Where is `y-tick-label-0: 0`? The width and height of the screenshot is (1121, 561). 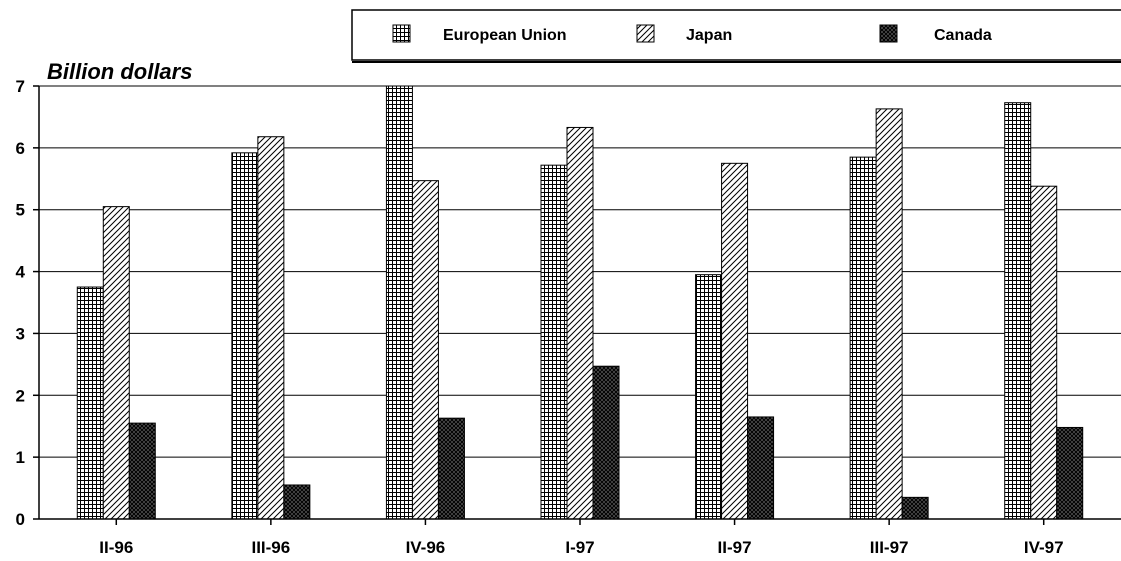 y-tick-label-0: 0 is located at coordinates (20, 519).